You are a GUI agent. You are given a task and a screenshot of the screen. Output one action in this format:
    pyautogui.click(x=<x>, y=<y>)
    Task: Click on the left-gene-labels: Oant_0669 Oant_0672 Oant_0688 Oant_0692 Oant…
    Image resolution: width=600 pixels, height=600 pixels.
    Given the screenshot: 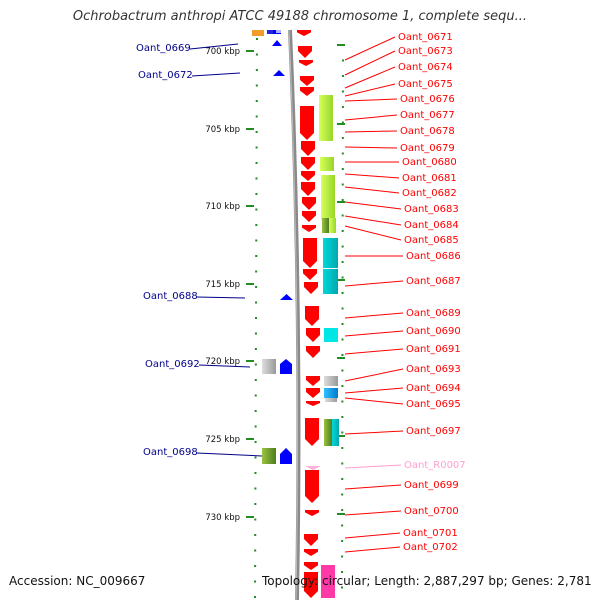 What is the action you would take?
    pyautogui.click(x=168, y=250)
    